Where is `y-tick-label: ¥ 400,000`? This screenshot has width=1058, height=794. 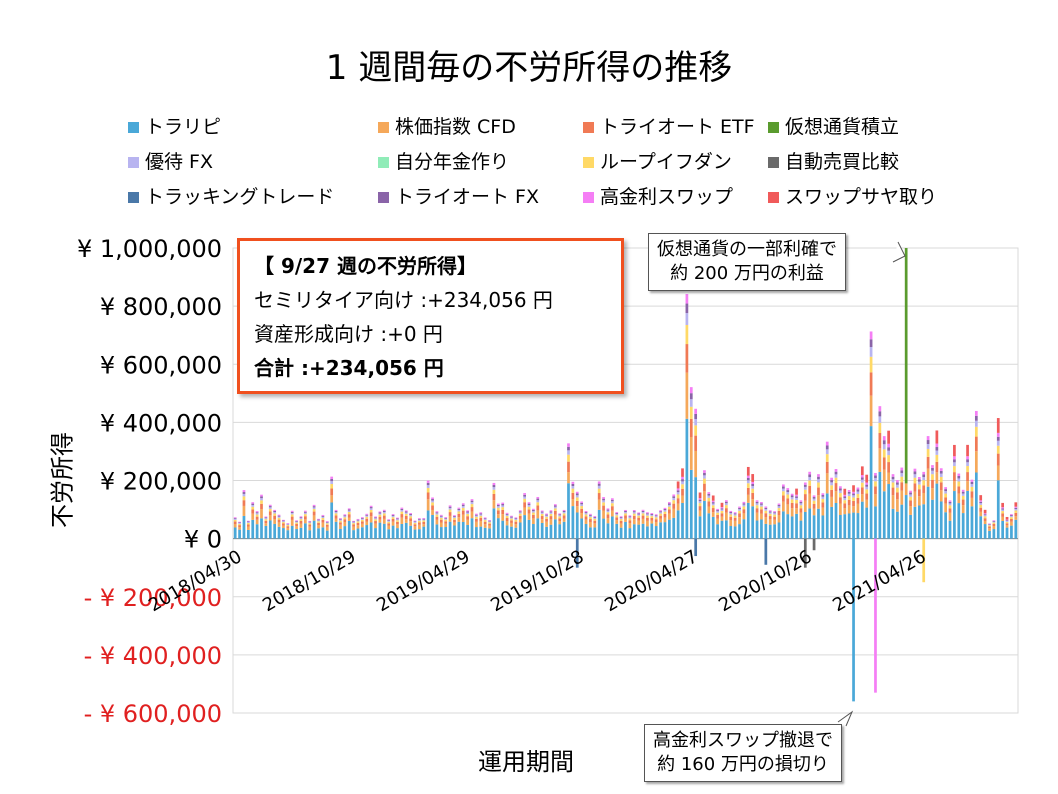 y-tick-label: ¥ 400,000 is located at coordinates (161, 423).